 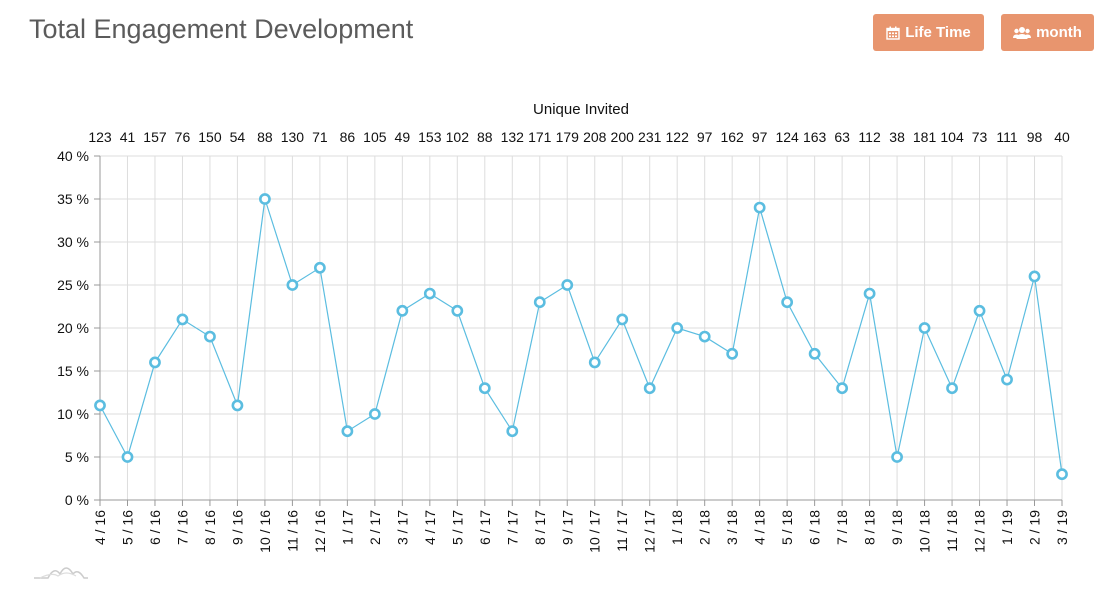 What do you see at coordinates (842, 137) in the screenshot?
I see `top-tick-label: 63` at bounding box center [842, 137].